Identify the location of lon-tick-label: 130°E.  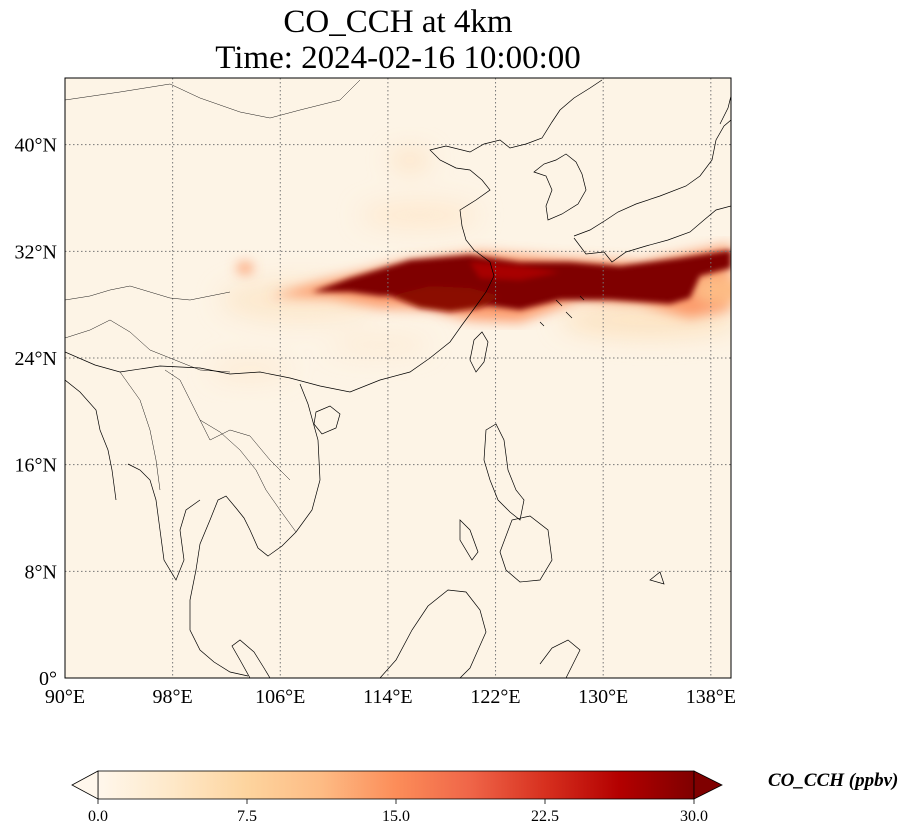
(603, 697).